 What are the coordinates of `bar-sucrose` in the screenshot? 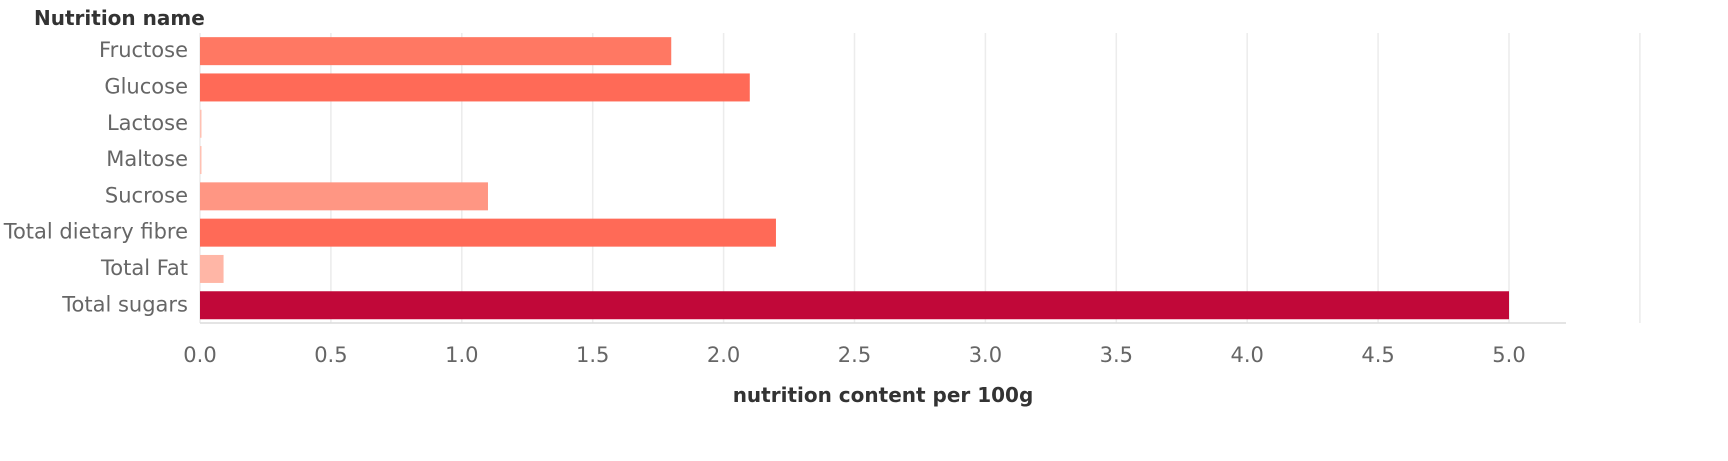 It's located at (344, 196).